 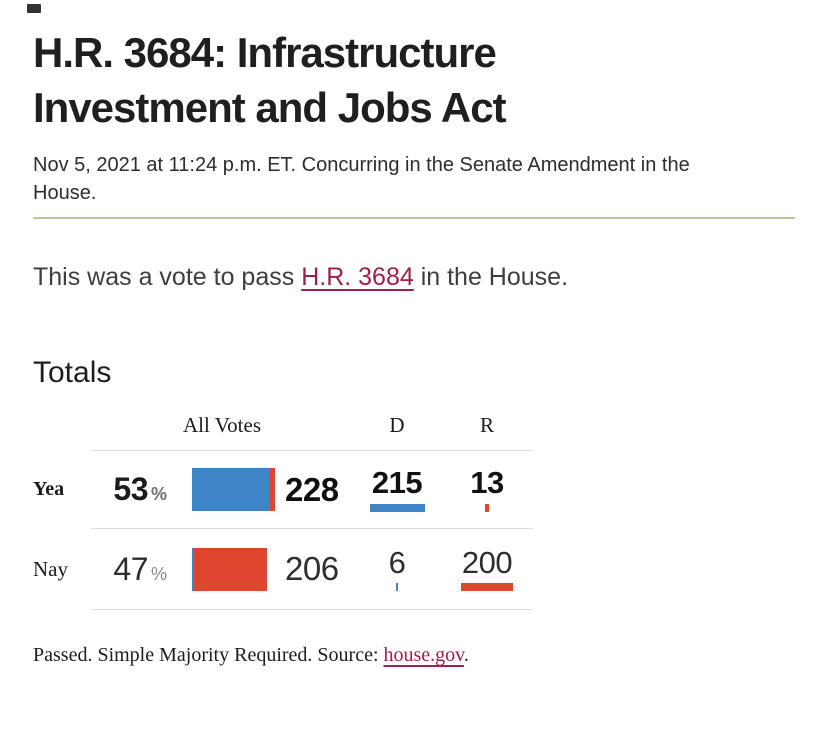 I want to click on yea-republican-cell: 13, so click(x=487, y=489).